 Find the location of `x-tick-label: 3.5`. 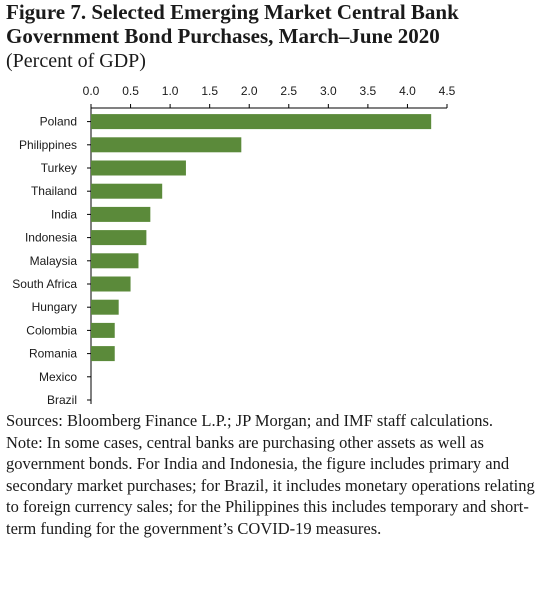

x-tick-label: 3.5 is located at coordinates (368, 91).